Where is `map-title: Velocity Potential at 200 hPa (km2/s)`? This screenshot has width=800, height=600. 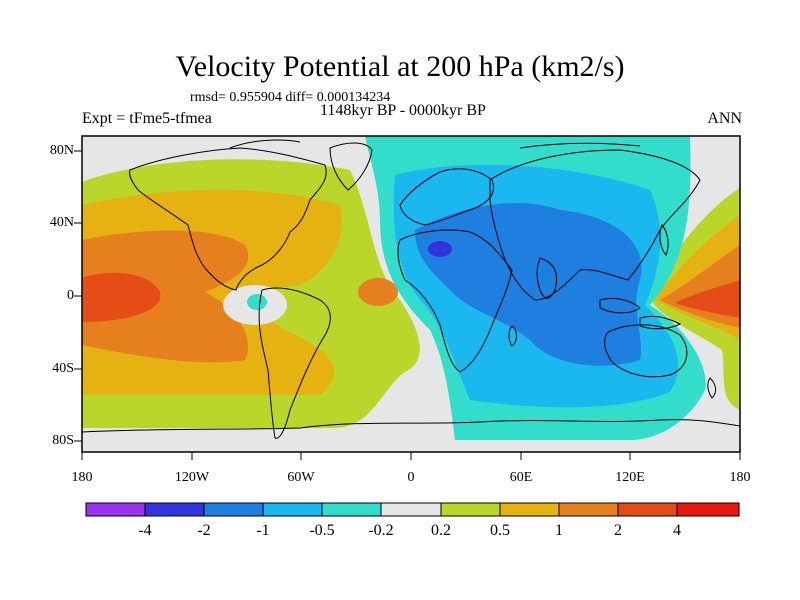
map-title: Velocity Potential at 200 hPa (km2/s) is located at coordinates (400, 66).